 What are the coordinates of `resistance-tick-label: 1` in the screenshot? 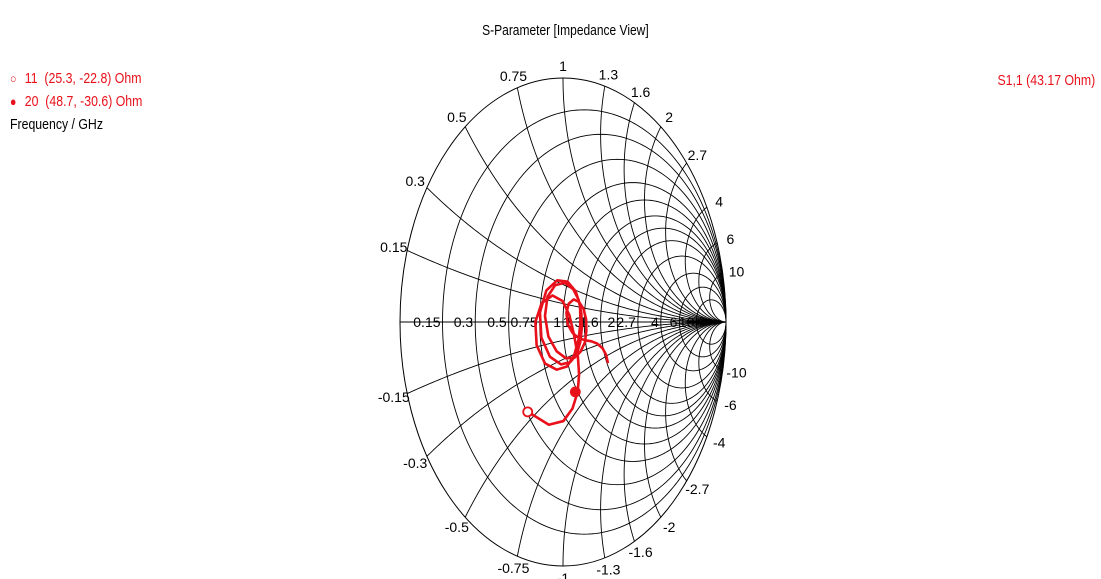 It's located at (557, 322).